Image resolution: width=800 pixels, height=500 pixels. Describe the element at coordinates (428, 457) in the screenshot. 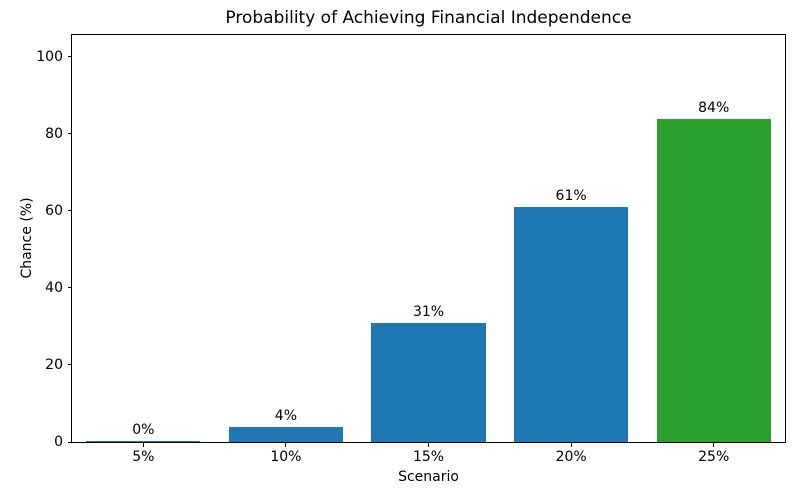

I see `x-tick-label-15pct: 15%` at that location.